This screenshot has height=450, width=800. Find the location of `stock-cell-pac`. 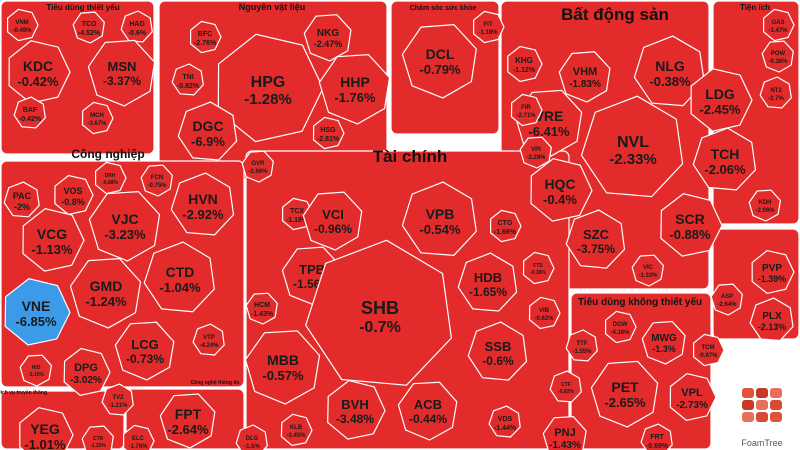

stock-cell-pac is located at coordinates (21, 199).